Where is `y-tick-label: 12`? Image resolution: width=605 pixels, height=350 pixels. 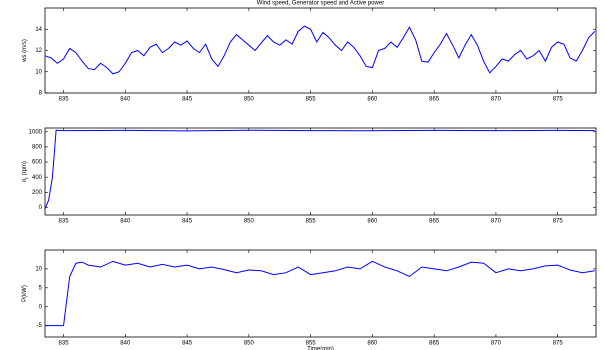
y-tick-label: 12 is located at coordinates (38, 51).